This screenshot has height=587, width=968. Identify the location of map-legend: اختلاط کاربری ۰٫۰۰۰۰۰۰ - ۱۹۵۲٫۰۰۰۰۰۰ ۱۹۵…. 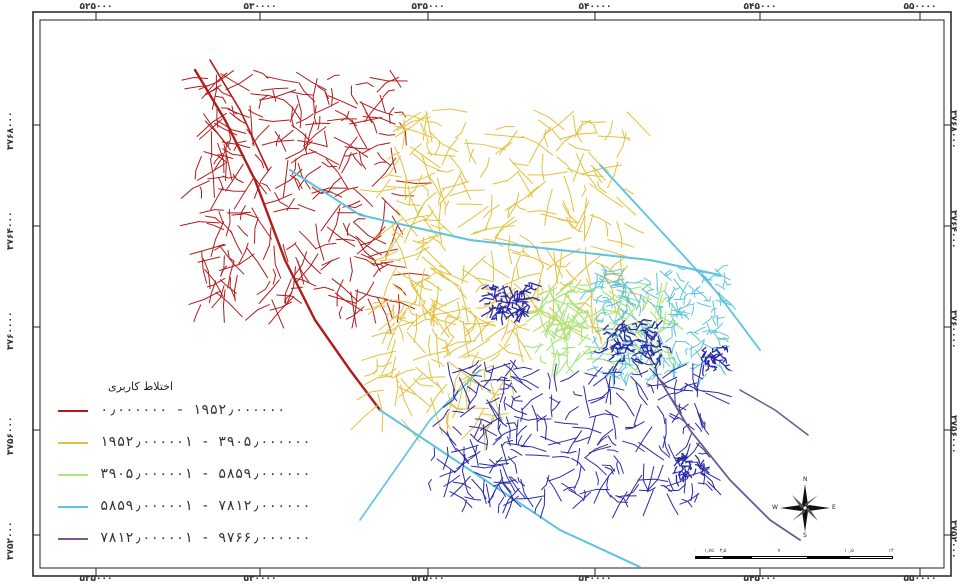
(203, 464).